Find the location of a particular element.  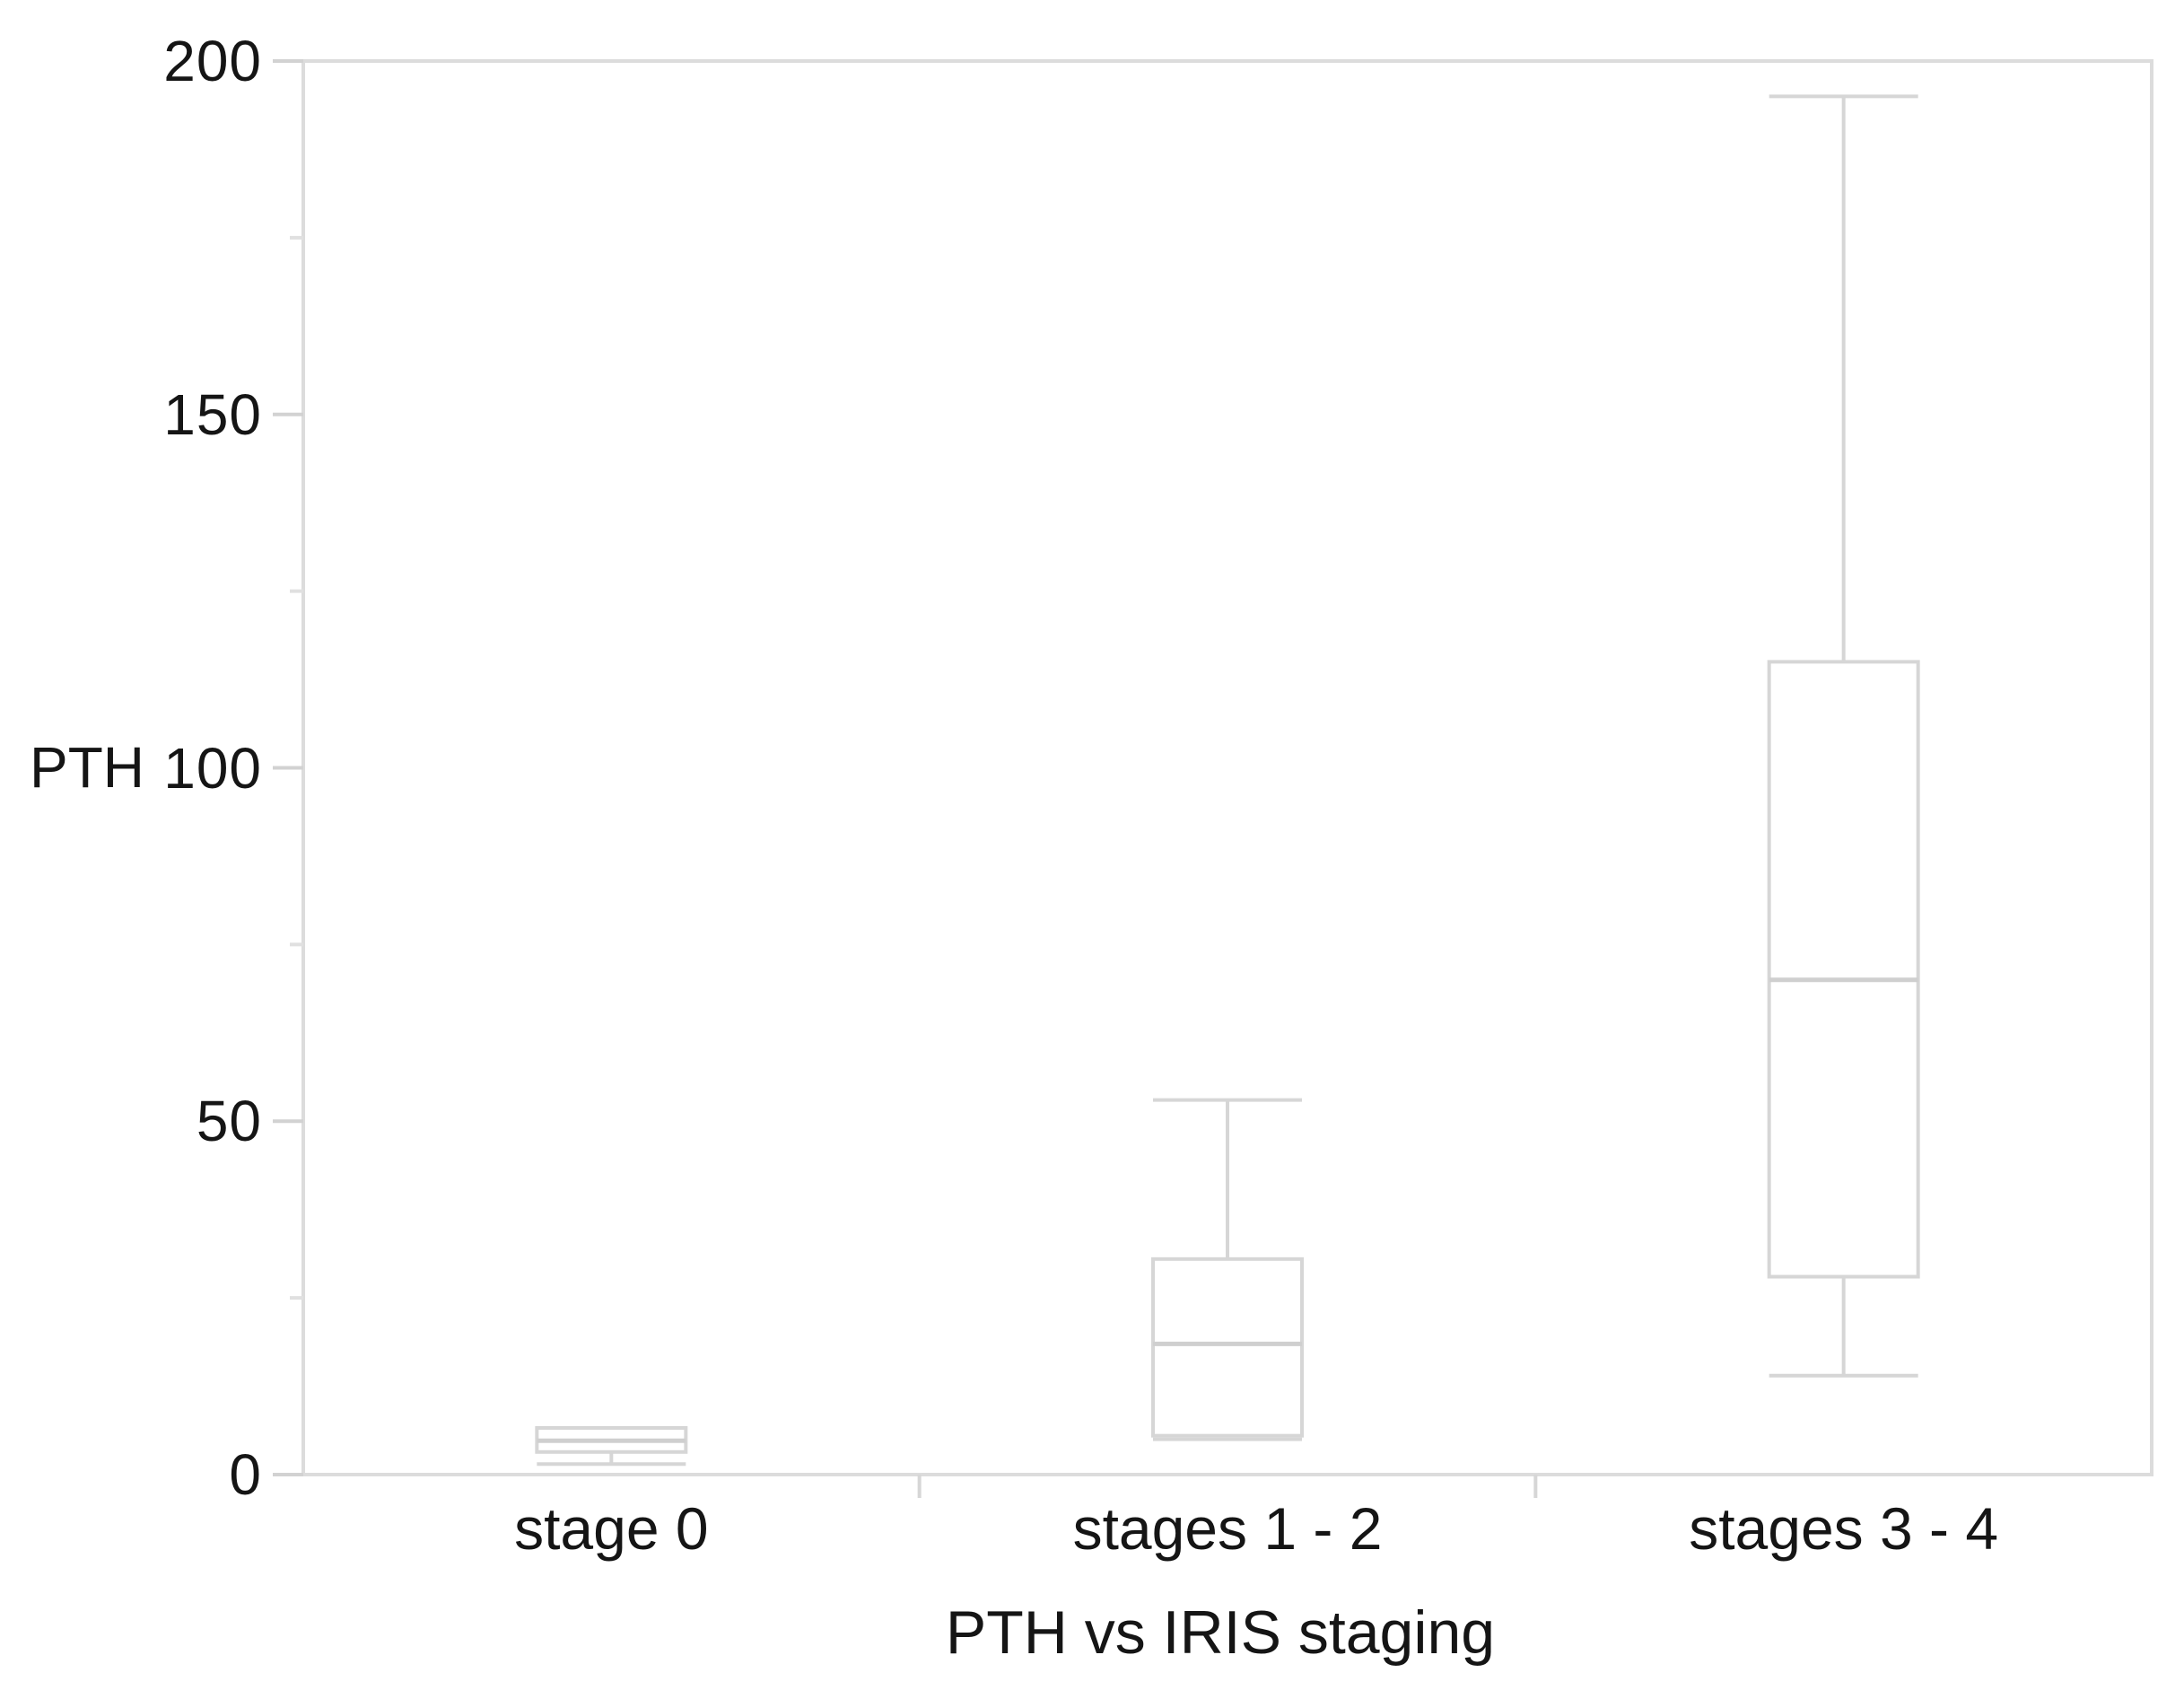

y-tick-label: 50 is located at coordinates (229, 1122).